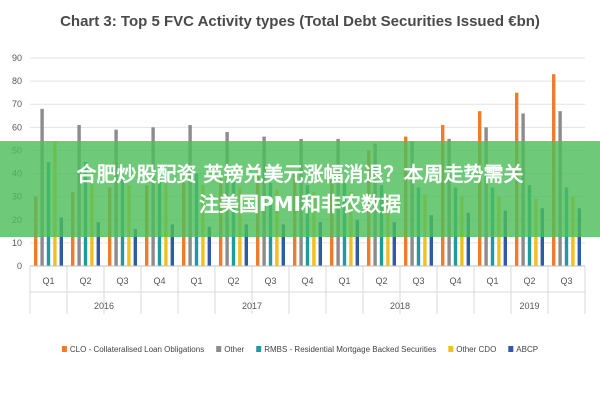 The width and height of the screenshot is (600, 400). I want to click on year-label: 2019, so click(529, 306).